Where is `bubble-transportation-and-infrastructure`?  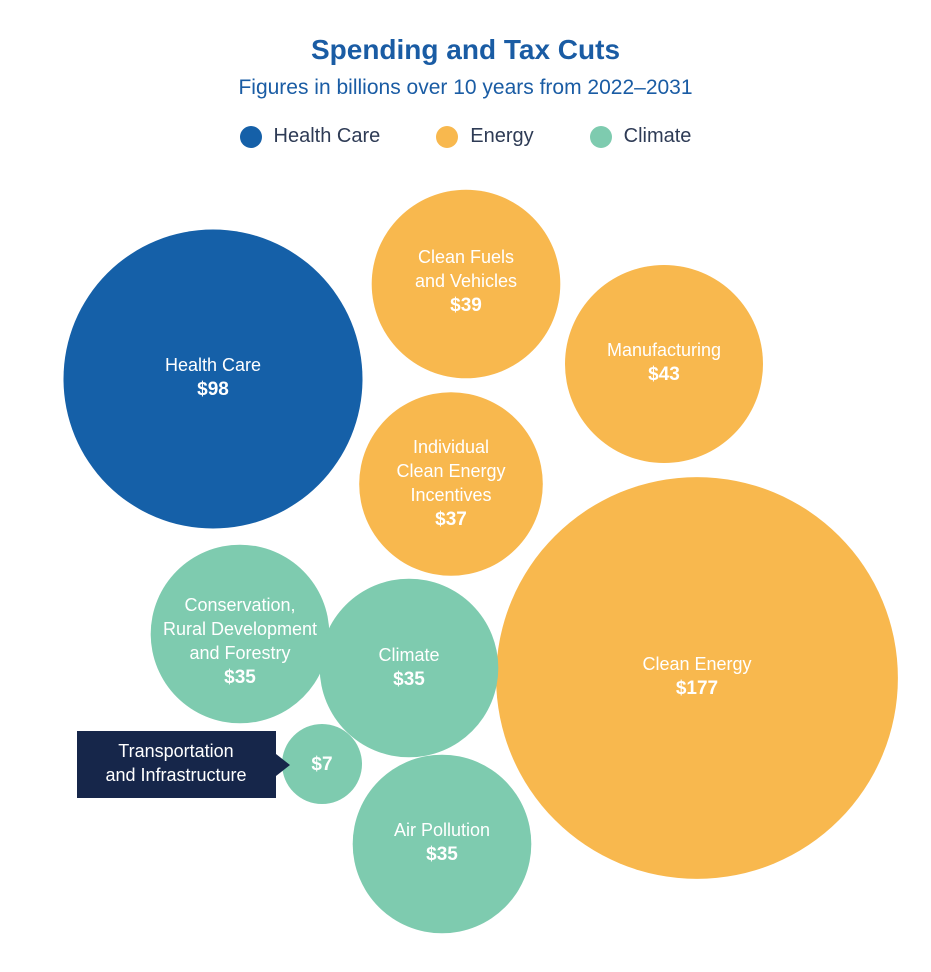
bubble-transportation-and-infrastructure is located at coordinates (322, 764).